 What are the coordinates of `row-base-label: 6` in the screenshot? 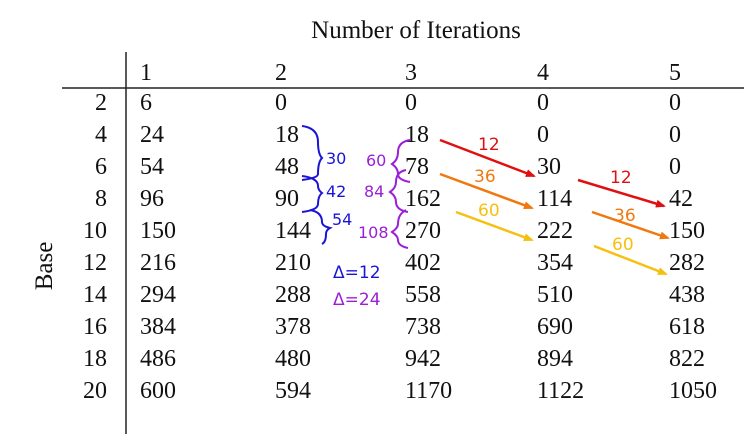 It's located at (101, 167).